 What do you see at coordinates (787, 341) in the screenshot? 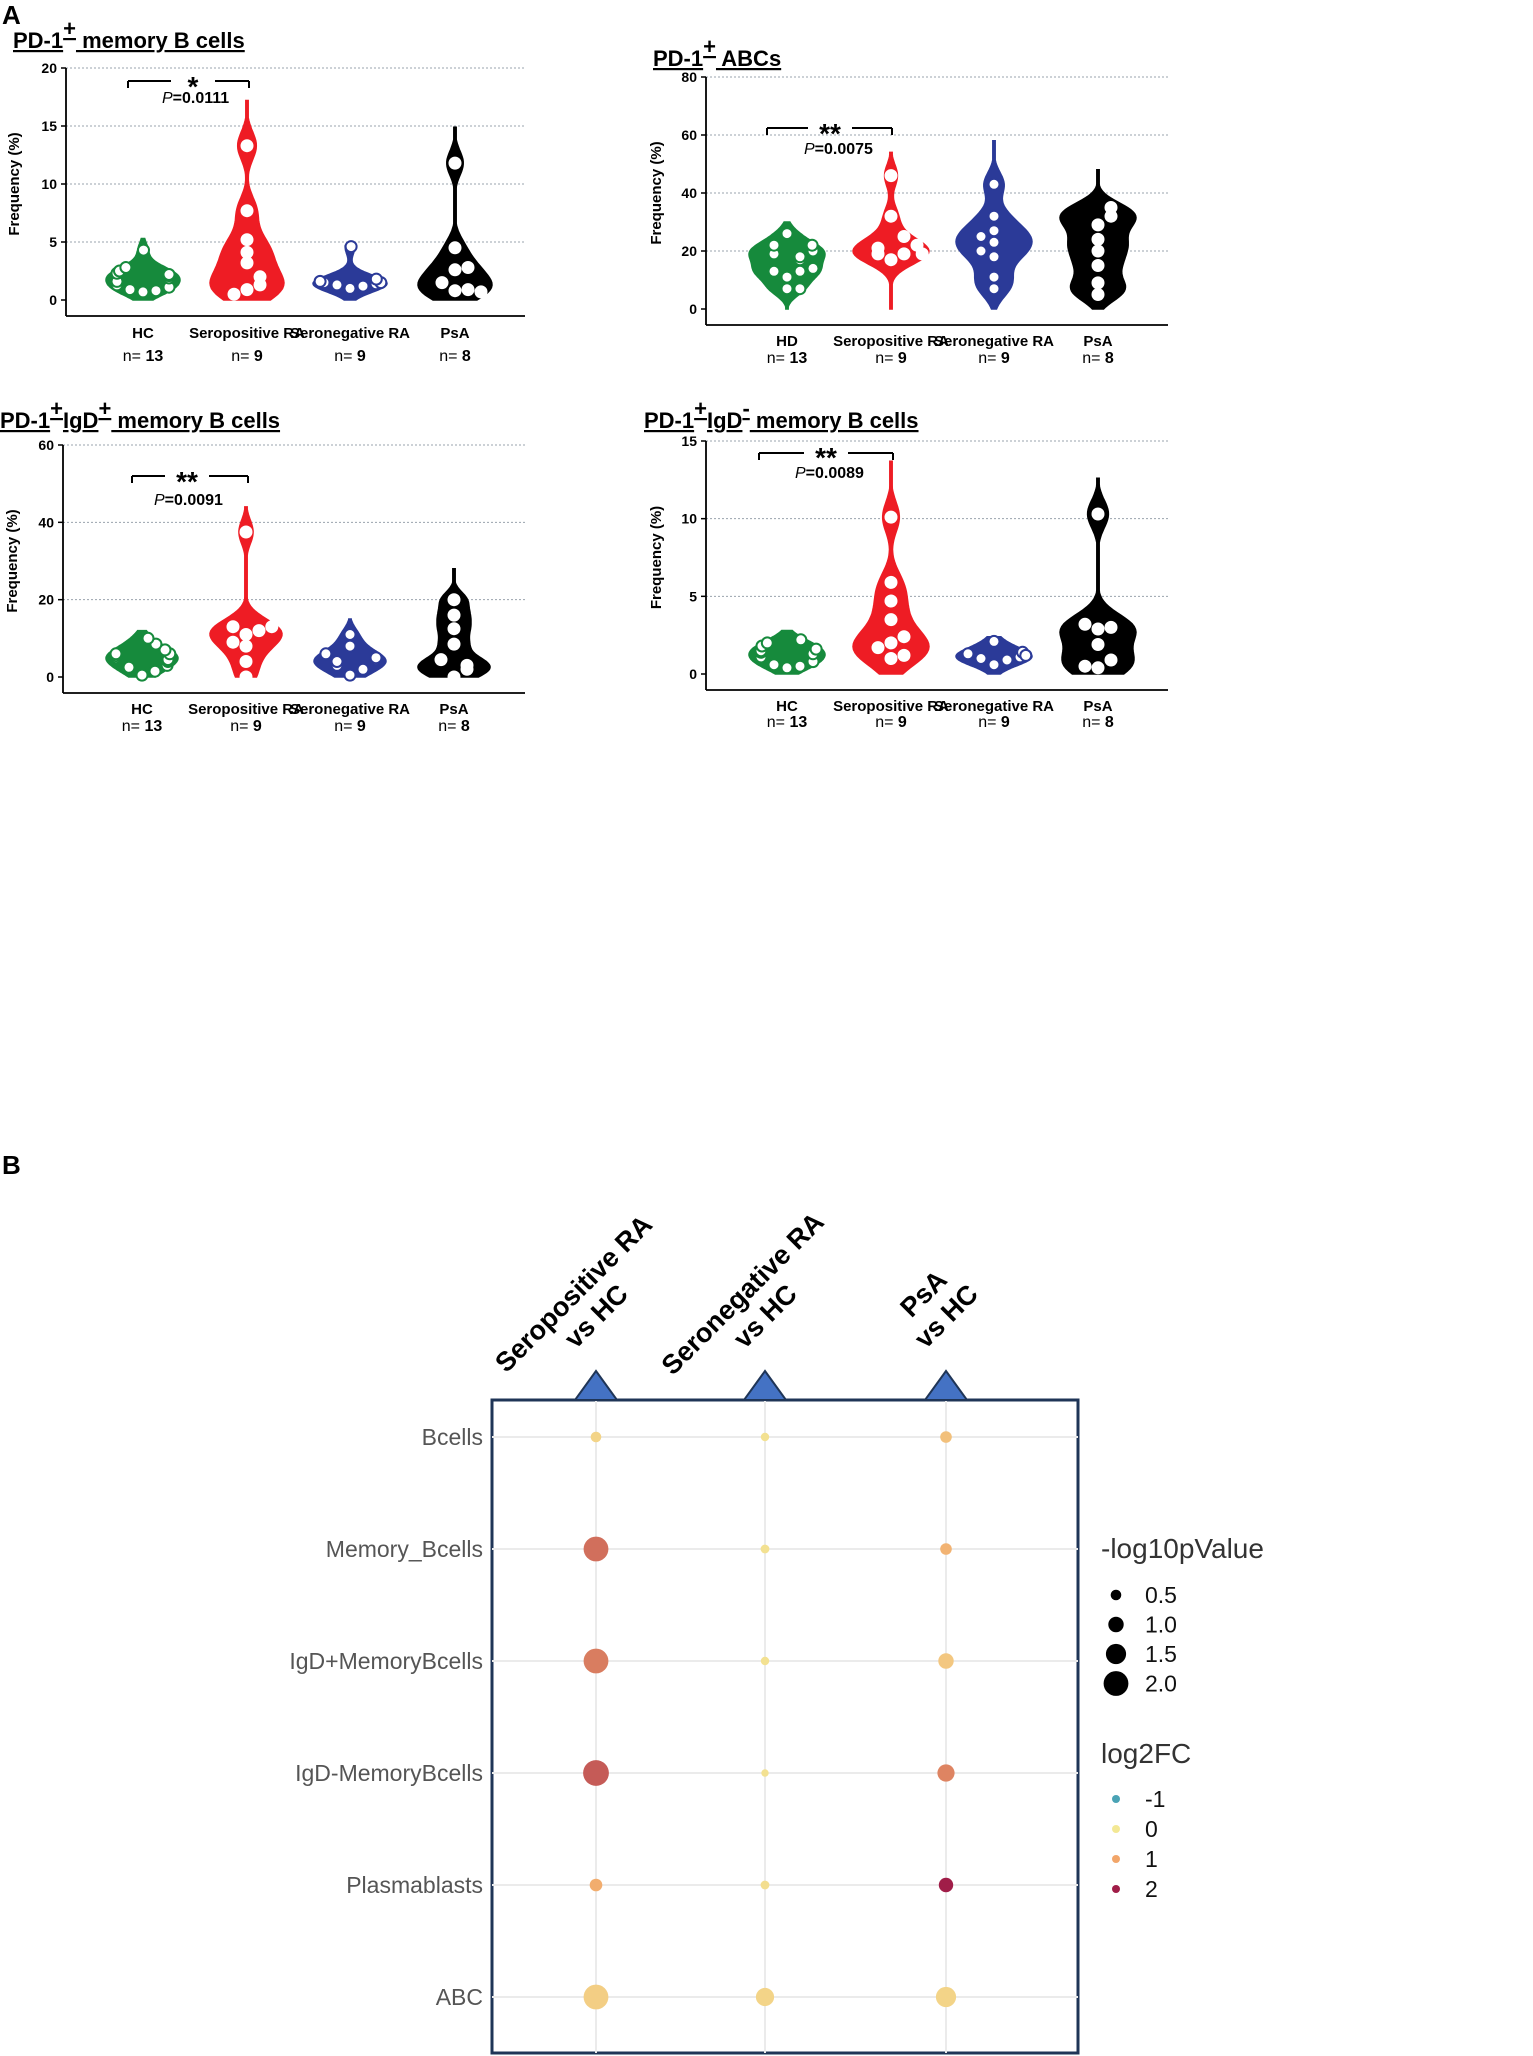
I see `x-category-label: HD` at bounding box center [787, 341].